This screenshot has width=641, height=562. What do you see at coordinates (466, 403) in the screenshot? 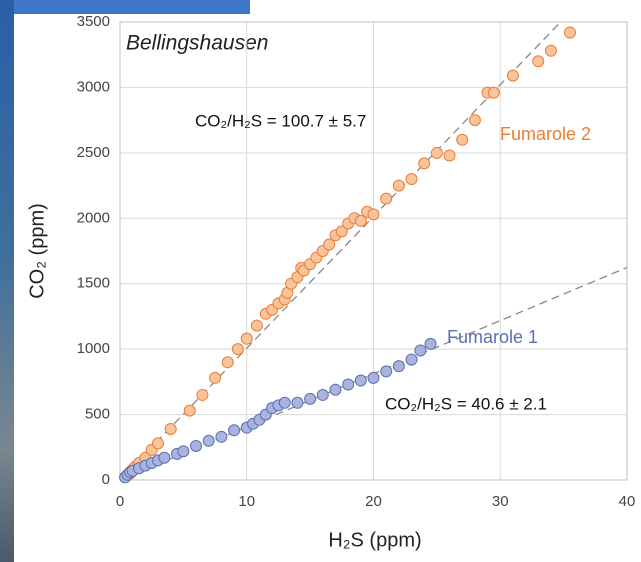
I see `ratio-annotation: CO₂/H₂S = 40.6 ± 2.1` at bounding box center [466, 403].